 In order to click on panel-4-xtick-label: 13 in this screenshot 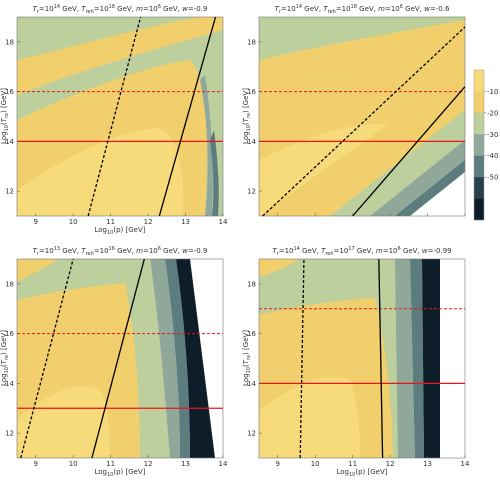, I will do `click(427, 464)`.